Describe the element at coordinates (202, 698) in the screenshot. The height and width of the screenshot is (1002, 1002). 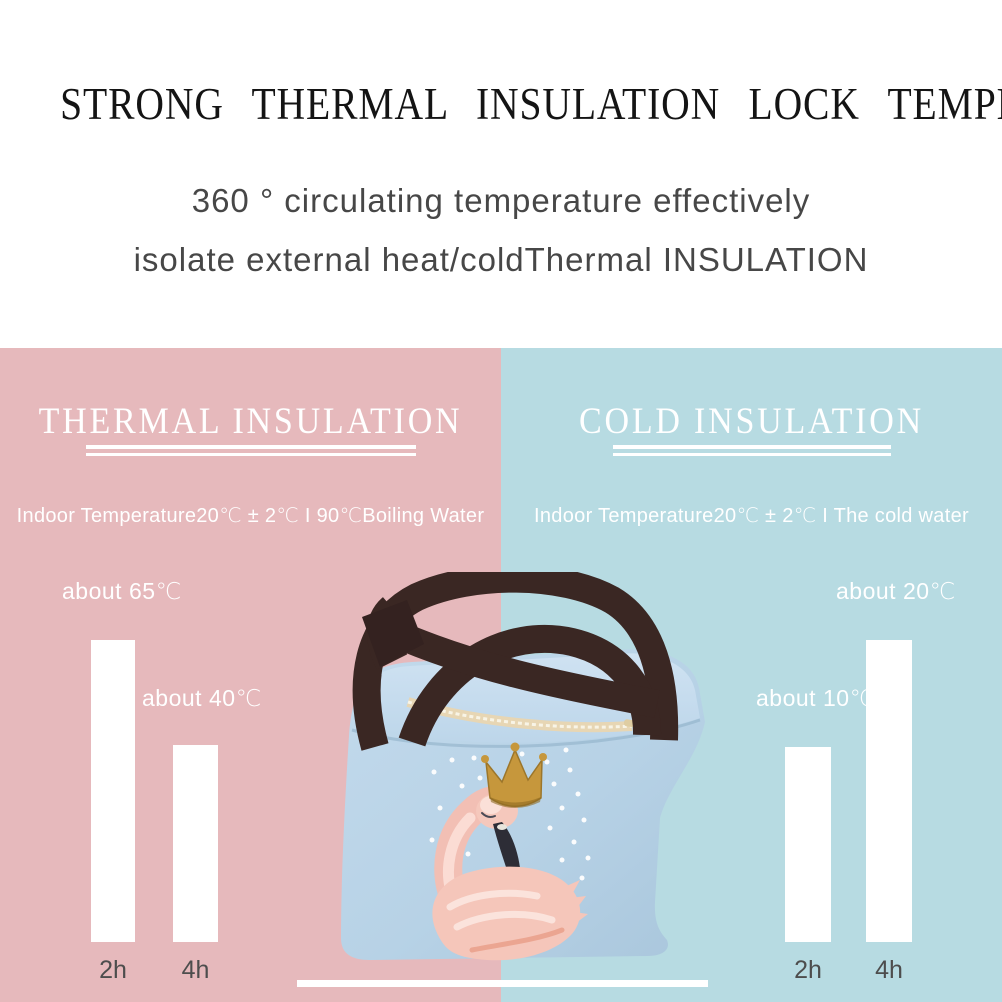
I see `bar-value-label: about 40℃` at that location.